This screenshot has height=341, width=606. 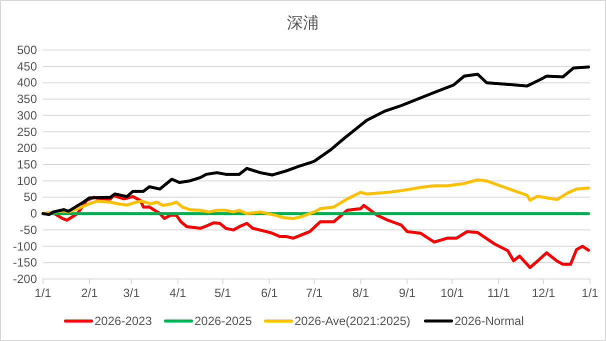 What do you see at coordinates (27, 66) in the screenshot?
I see `y-tick-label: 450` at bounding box center [27, 66].